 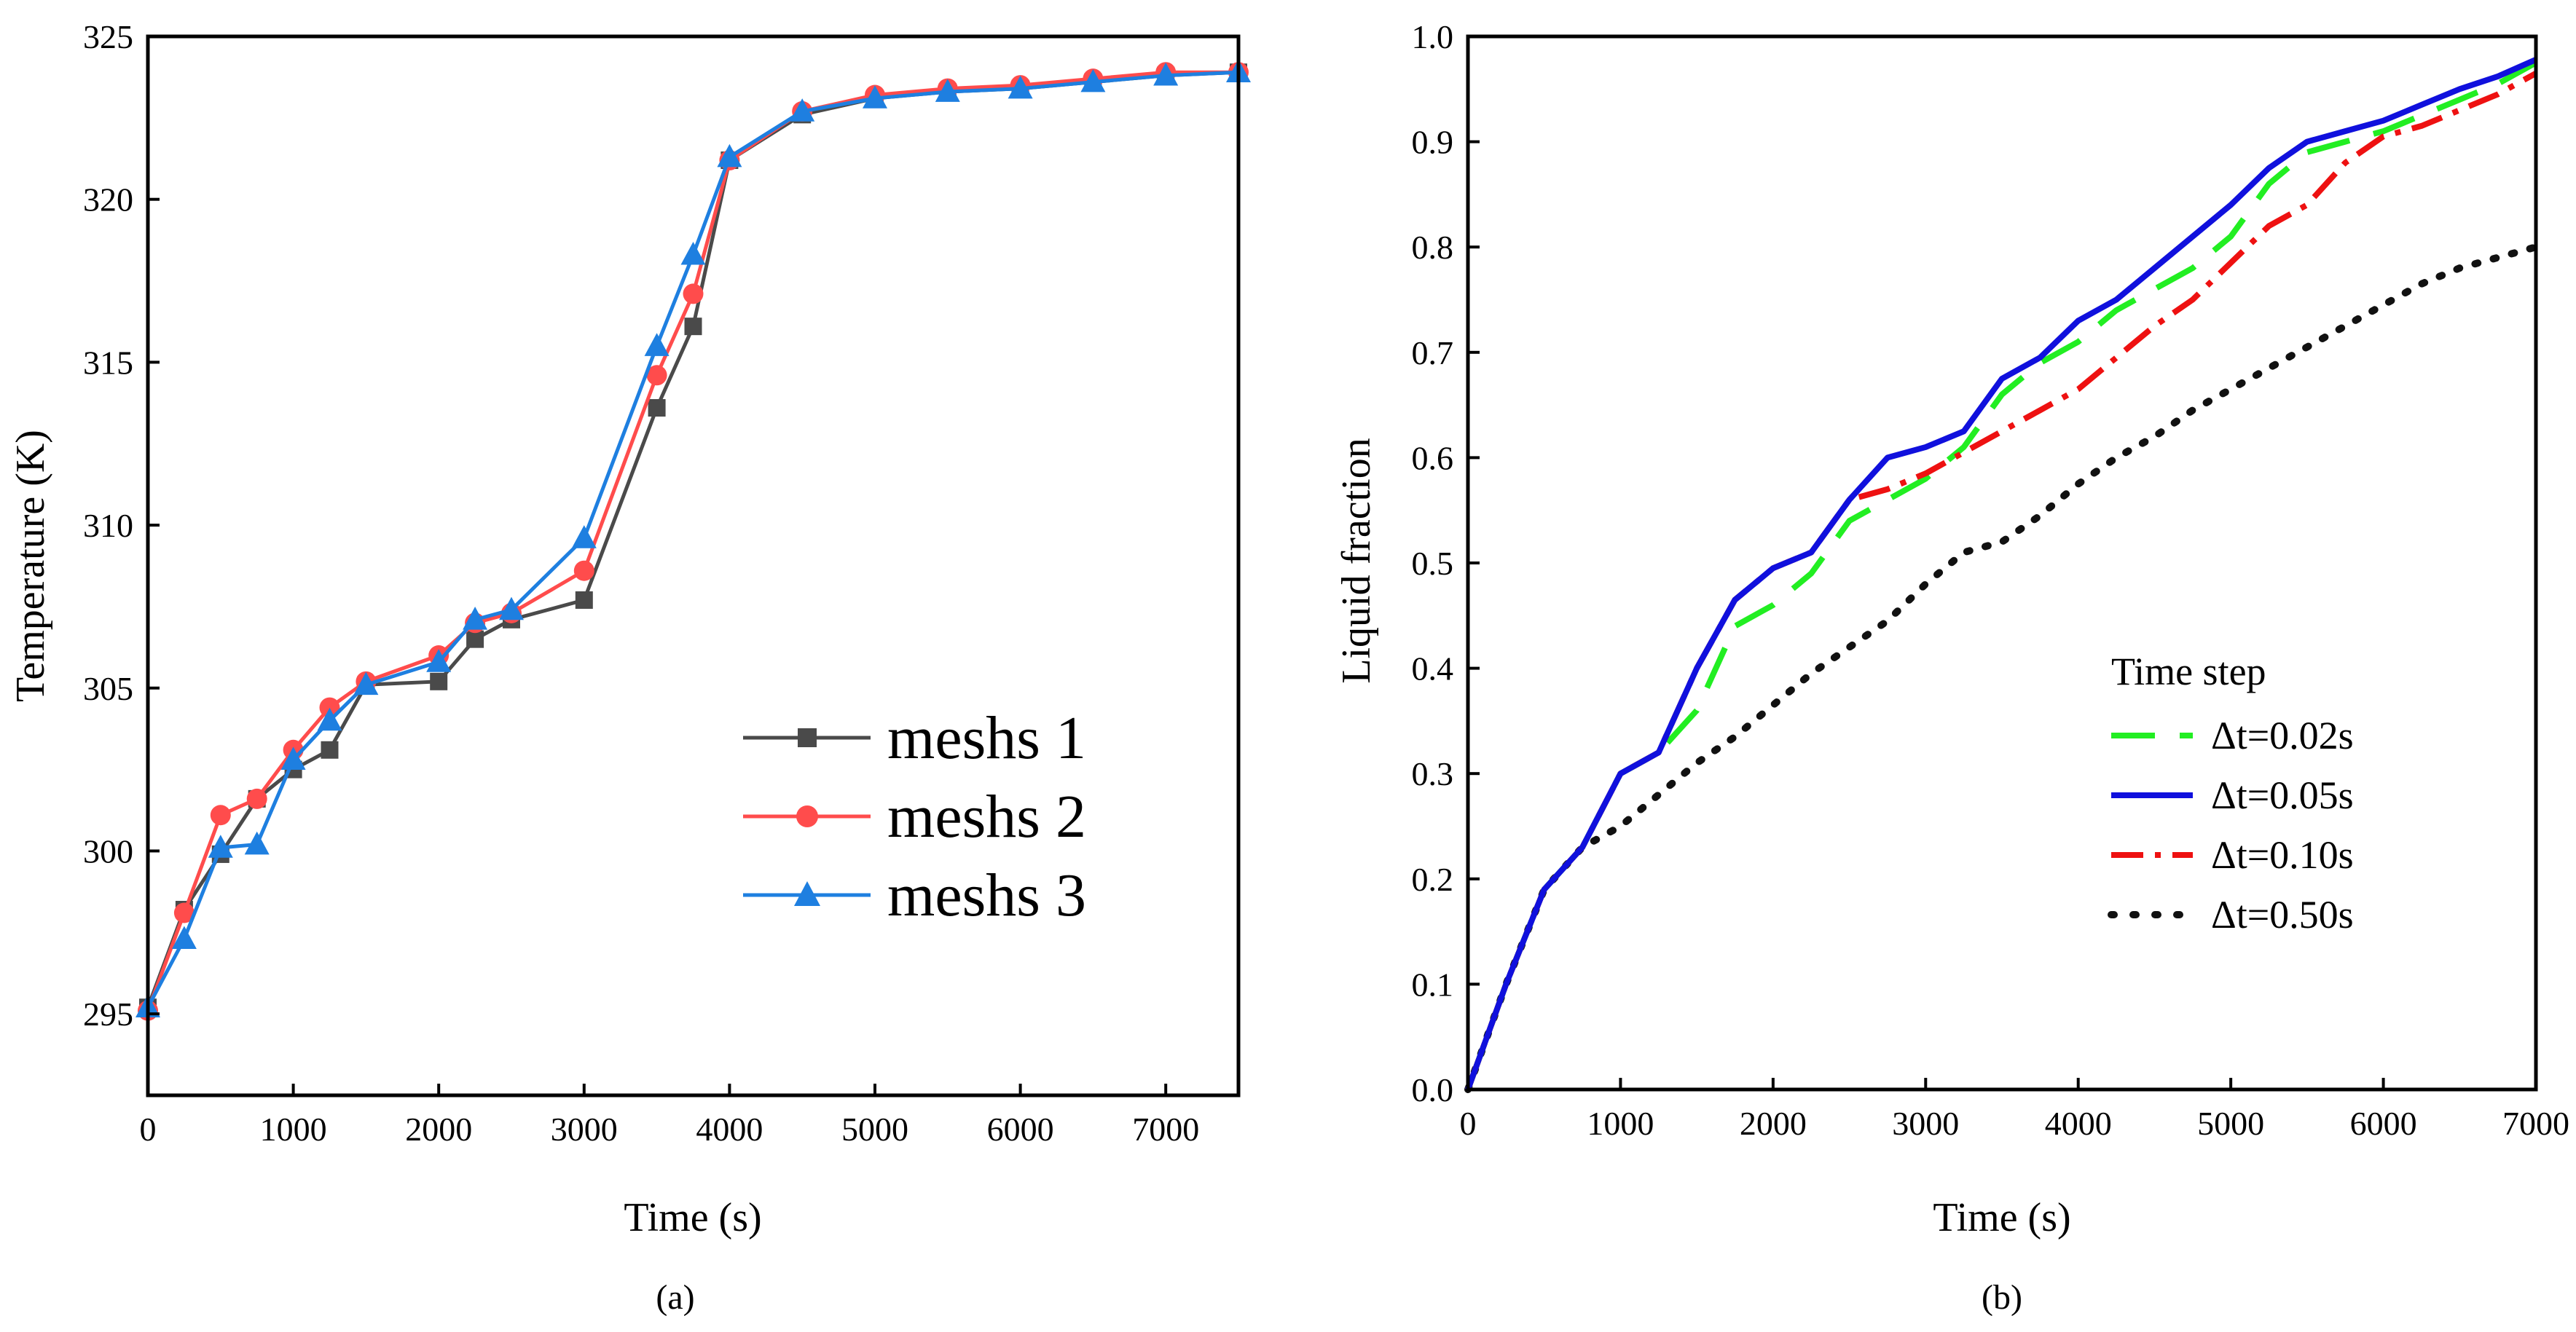 I want to click on panel-a-x-tick-label: 1000, so click(x=293, y=1129).